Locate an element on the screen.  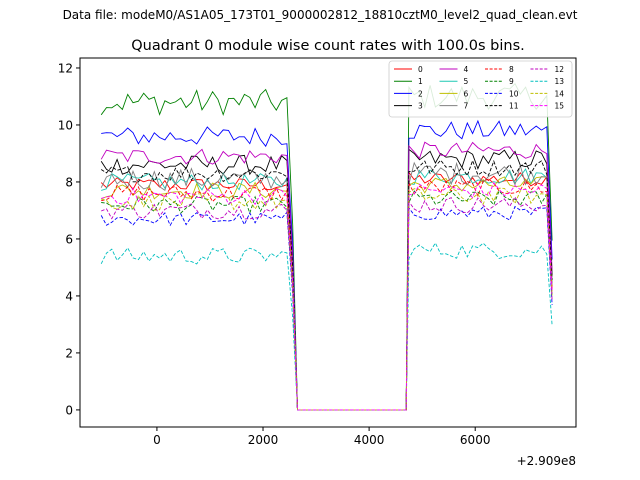
x-tick-label-6000: 6000 is located at coordinates (475, 440).